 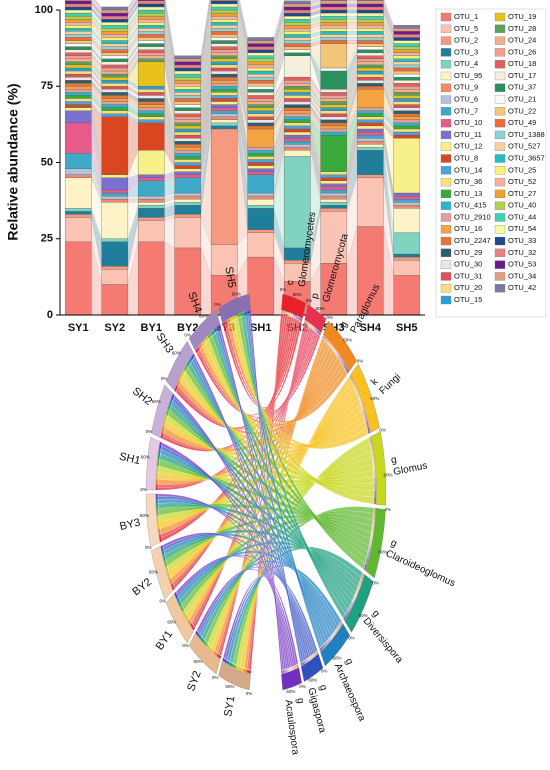 I want to click on y-tick-label: 100, so click(x=44, y=10).